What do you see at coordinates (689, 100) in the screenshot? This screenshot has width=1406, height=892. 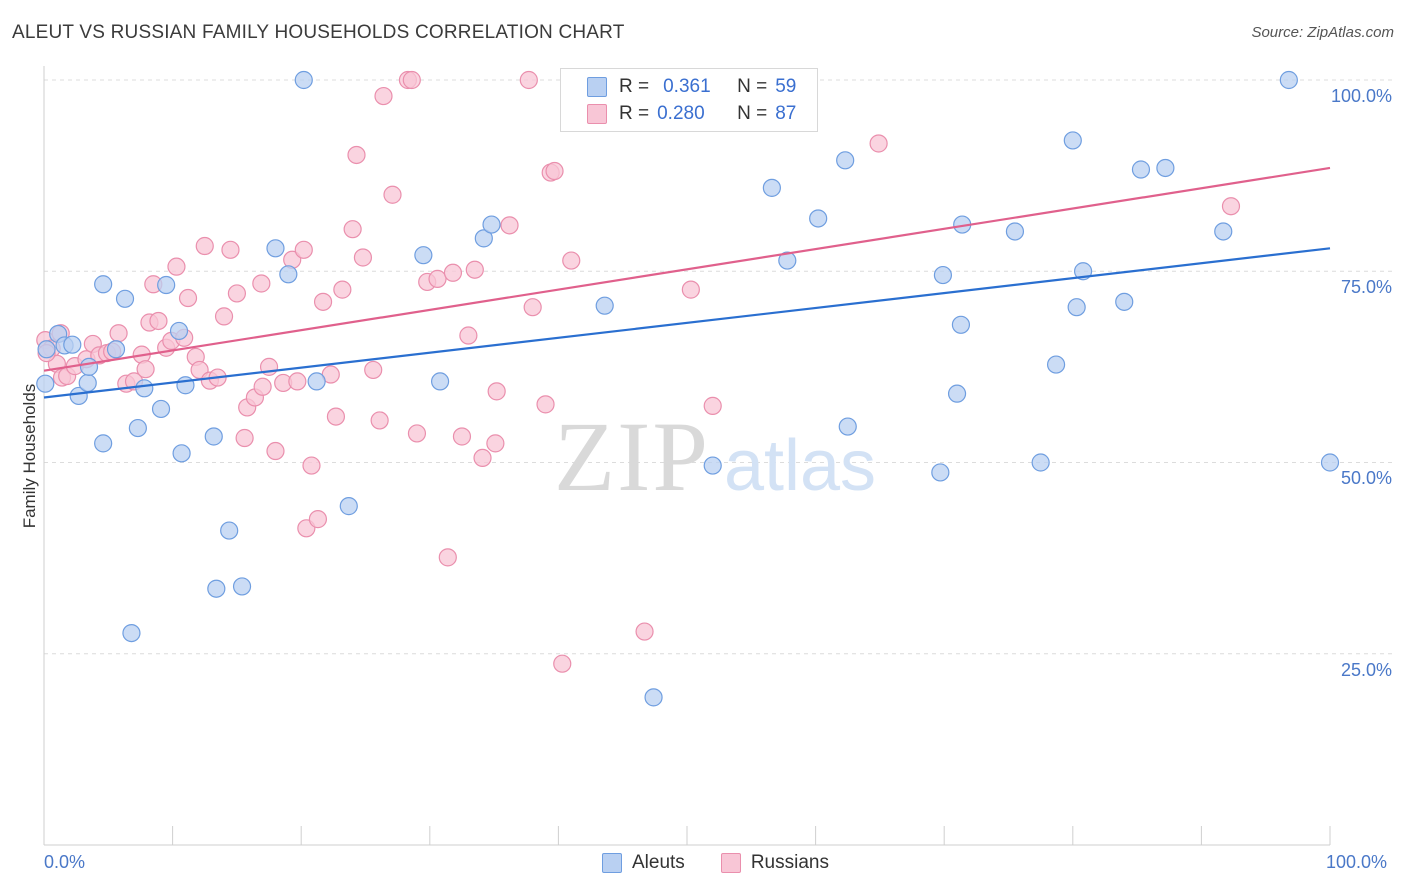 I see `stats-legend: R = 0.361 N = 59 R = 0.280 N = 87` at bounding box center [689, 100].